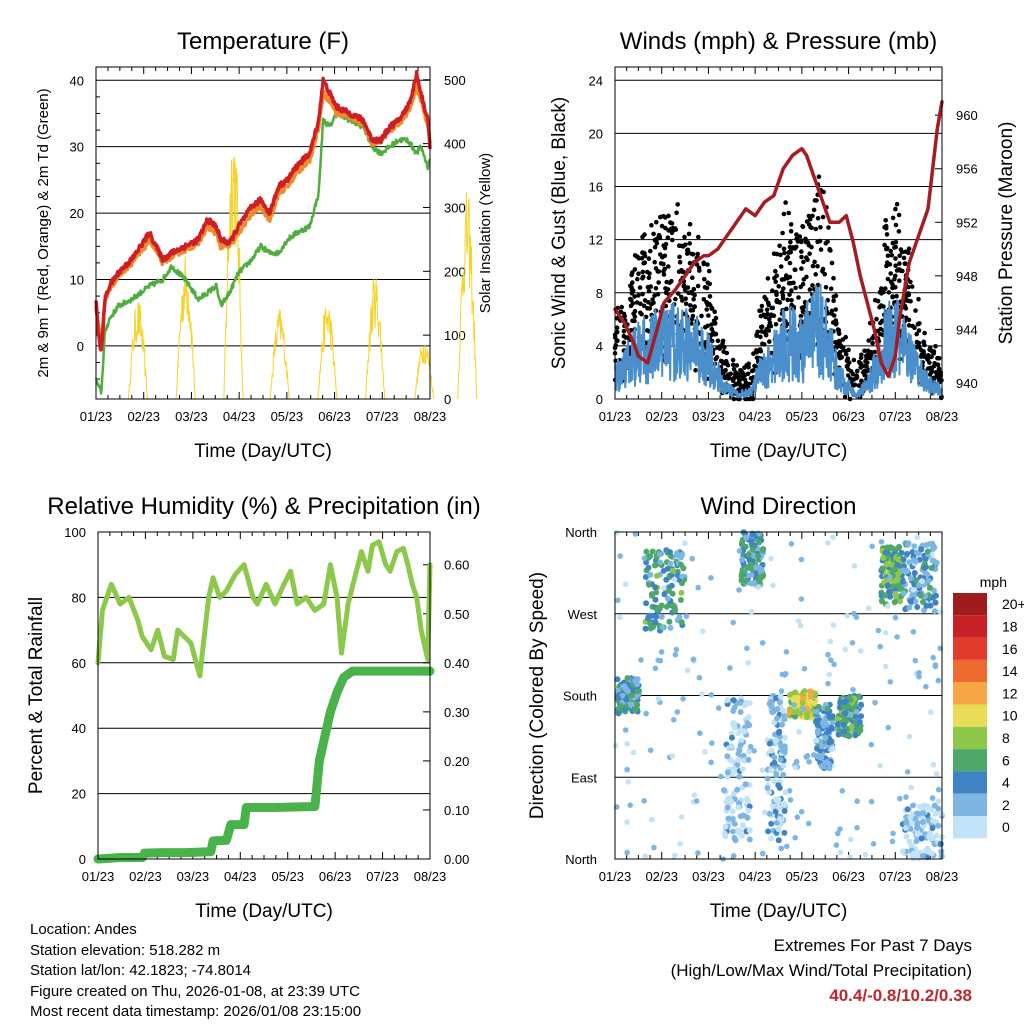 The image size is (1024, 1024). What do you see at coordinates (967, 222) in the screenshot?
I see `y2-tick-label: 952` at bounding box center [967, 222].